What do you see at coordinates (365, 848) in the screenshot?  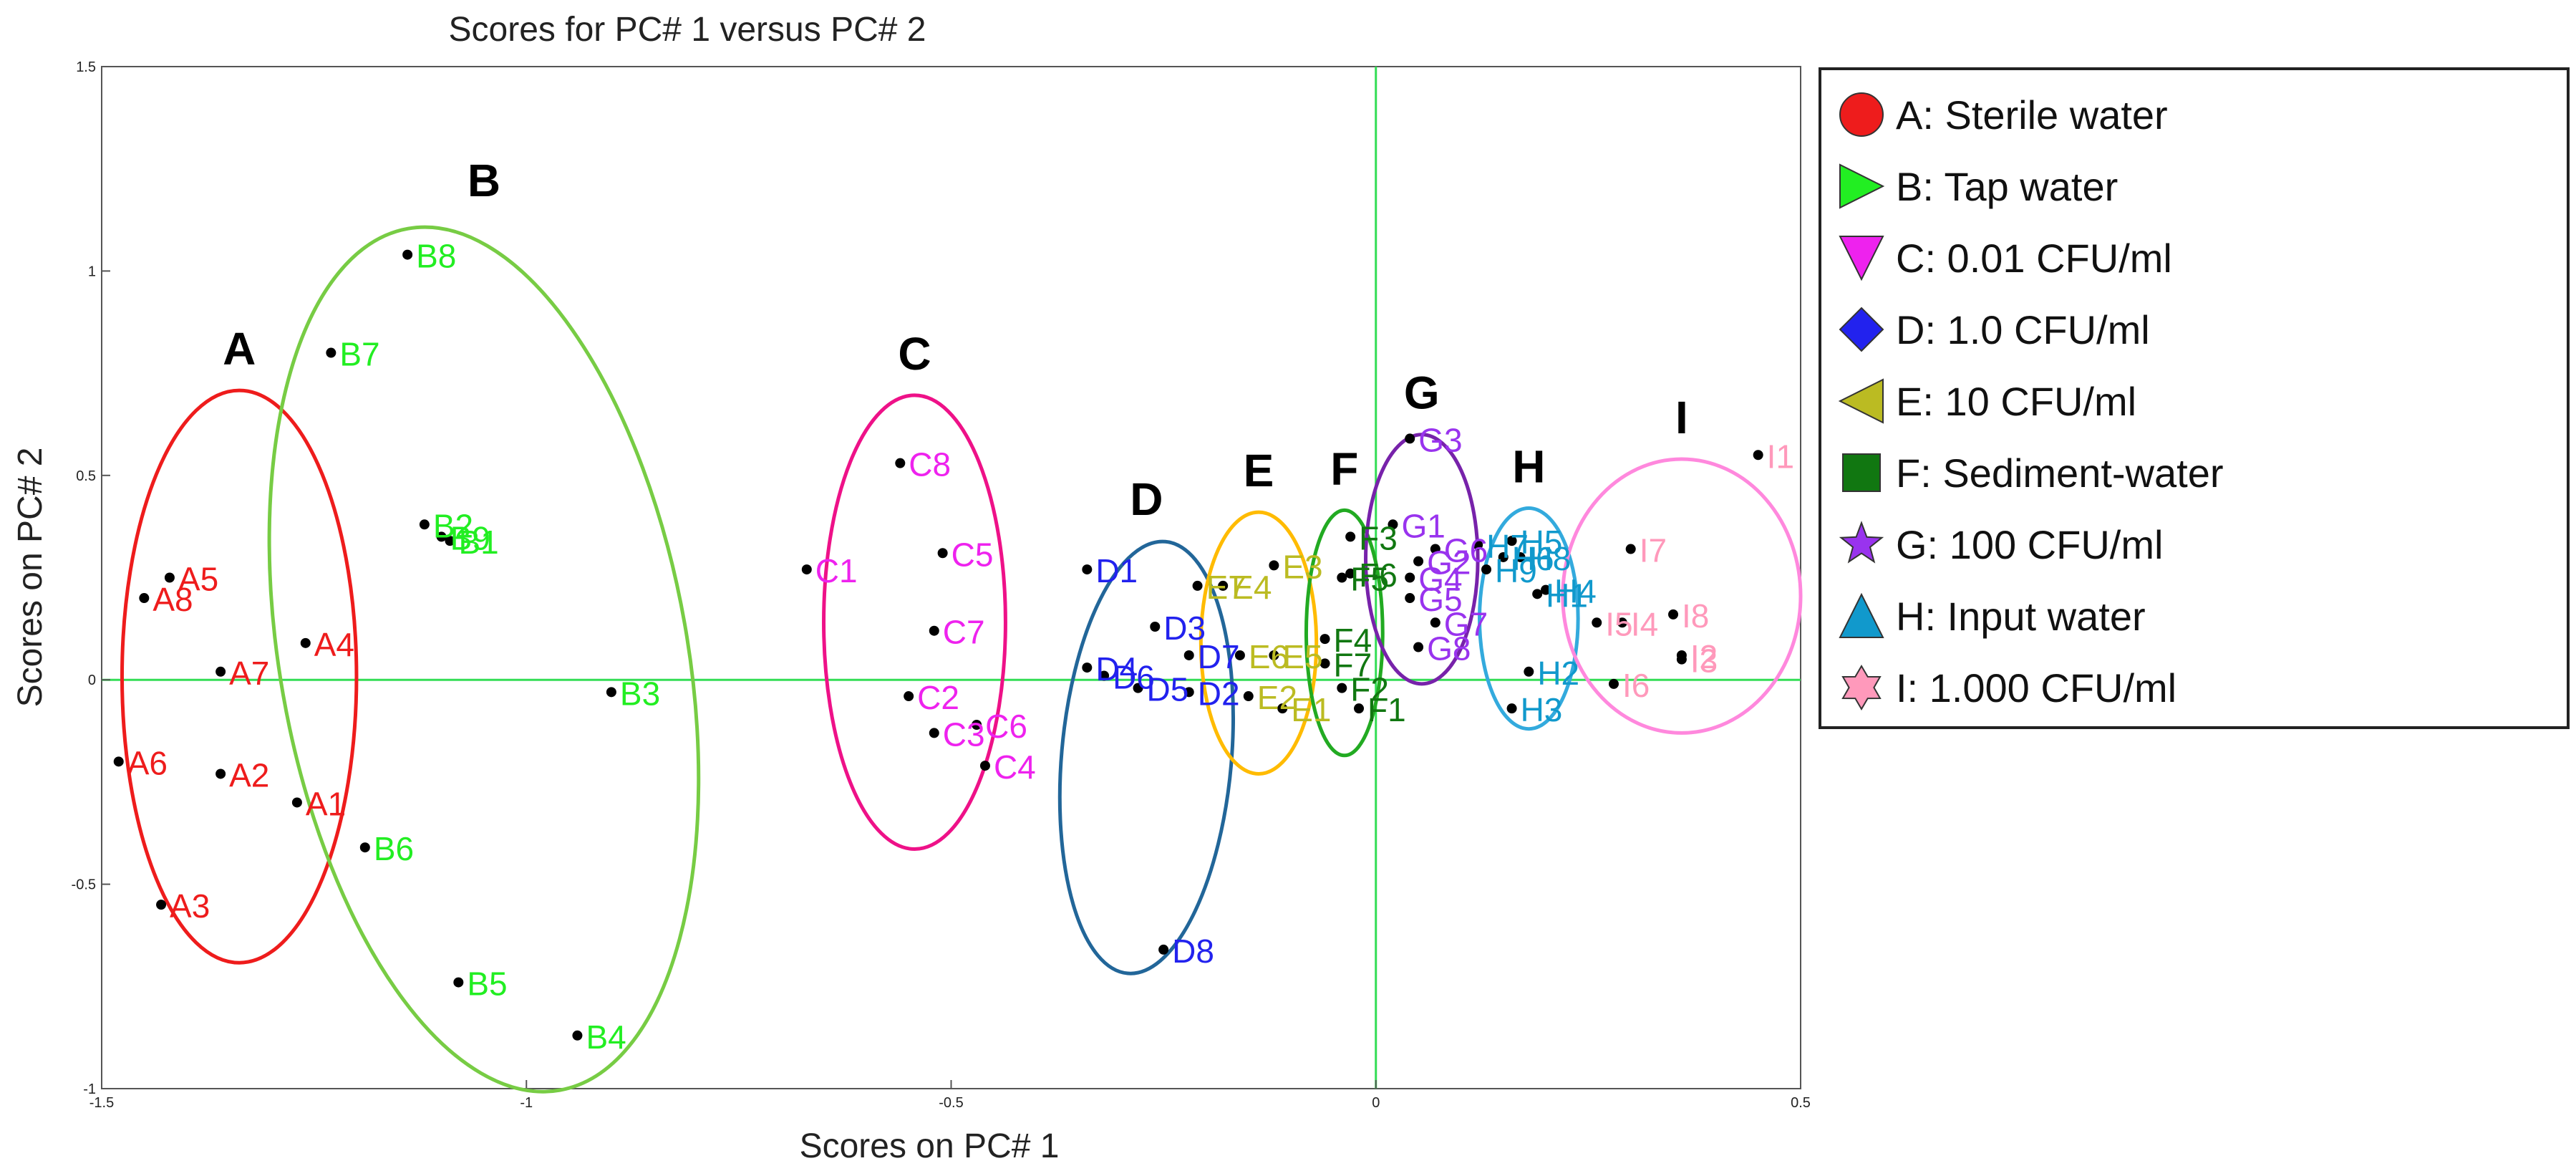 I see `point-b6` at bounding box center [365, 848].